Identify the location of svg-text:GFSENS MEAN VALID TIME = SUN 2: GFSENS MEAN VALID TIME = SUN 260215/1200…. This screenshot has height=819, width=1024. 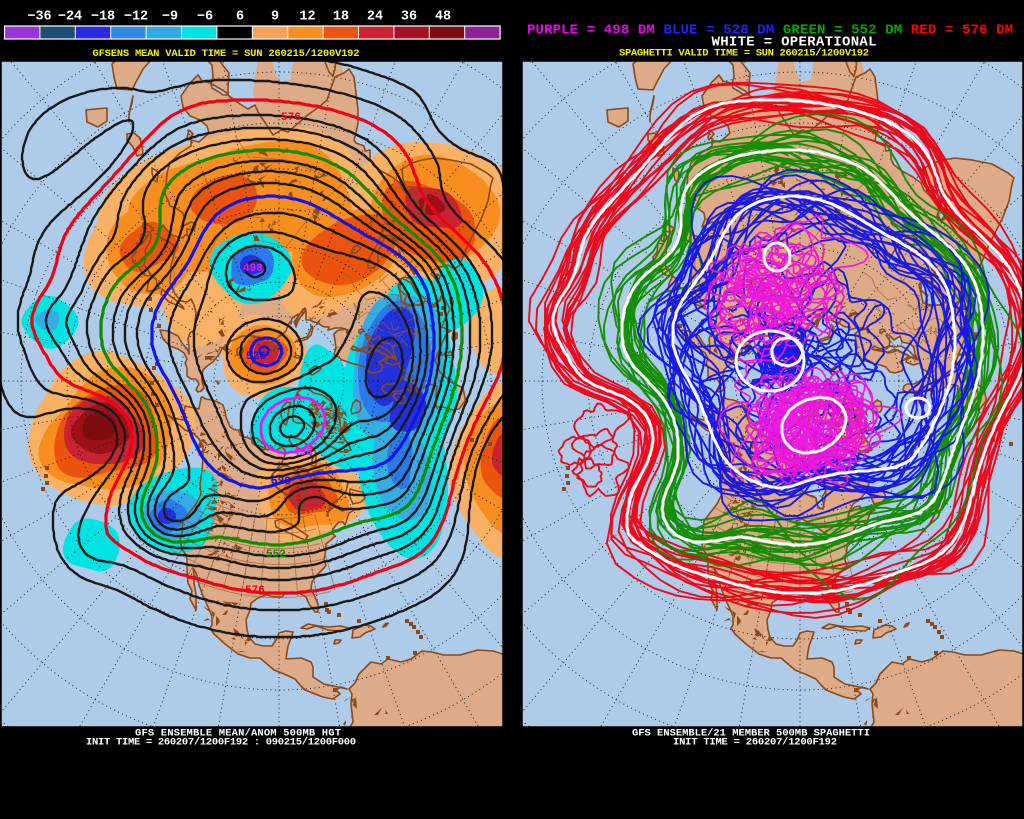
(226, 54).